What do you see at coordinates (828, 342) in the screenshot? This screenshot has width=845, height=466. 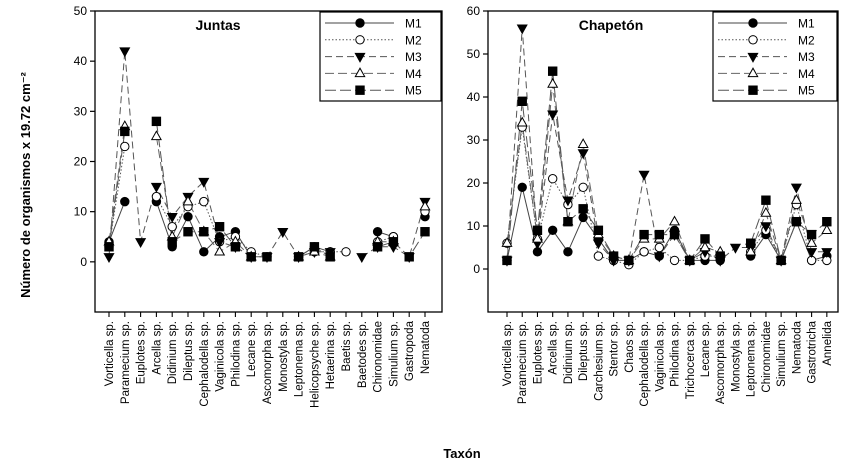 I see `x-tick-label: Annelida` at bounding box center [828, 342].